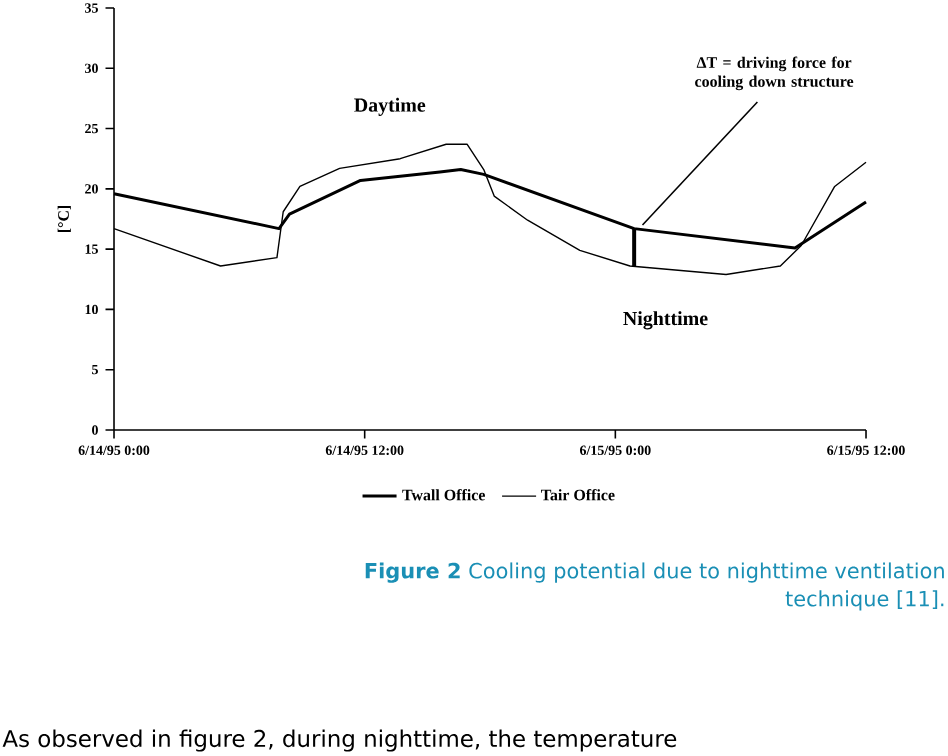 This screenshot has width=948, height=756. What do you see at coordinates (665, 320) in the screenshot?
I see `annotation: Nighttime` at bounding box center [665, 320].